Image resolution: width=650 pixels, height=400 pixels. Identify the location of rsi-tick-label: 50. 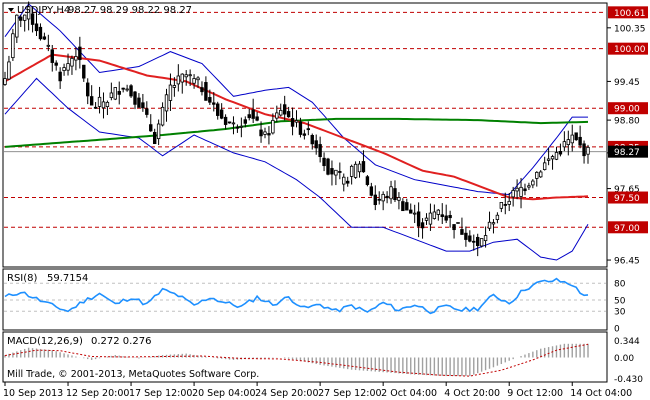
(620, 302).